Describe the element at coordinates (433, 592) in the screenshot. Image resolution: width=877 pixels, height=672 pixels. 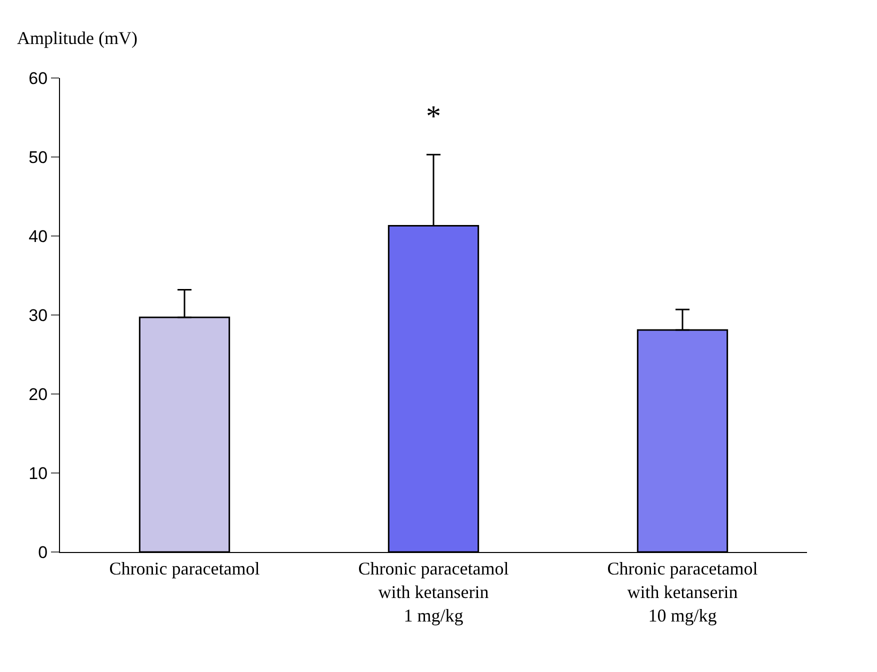
I see `x-tick-label: Chronic paracetamol with ketanserin 1 mg/kg` at that location.